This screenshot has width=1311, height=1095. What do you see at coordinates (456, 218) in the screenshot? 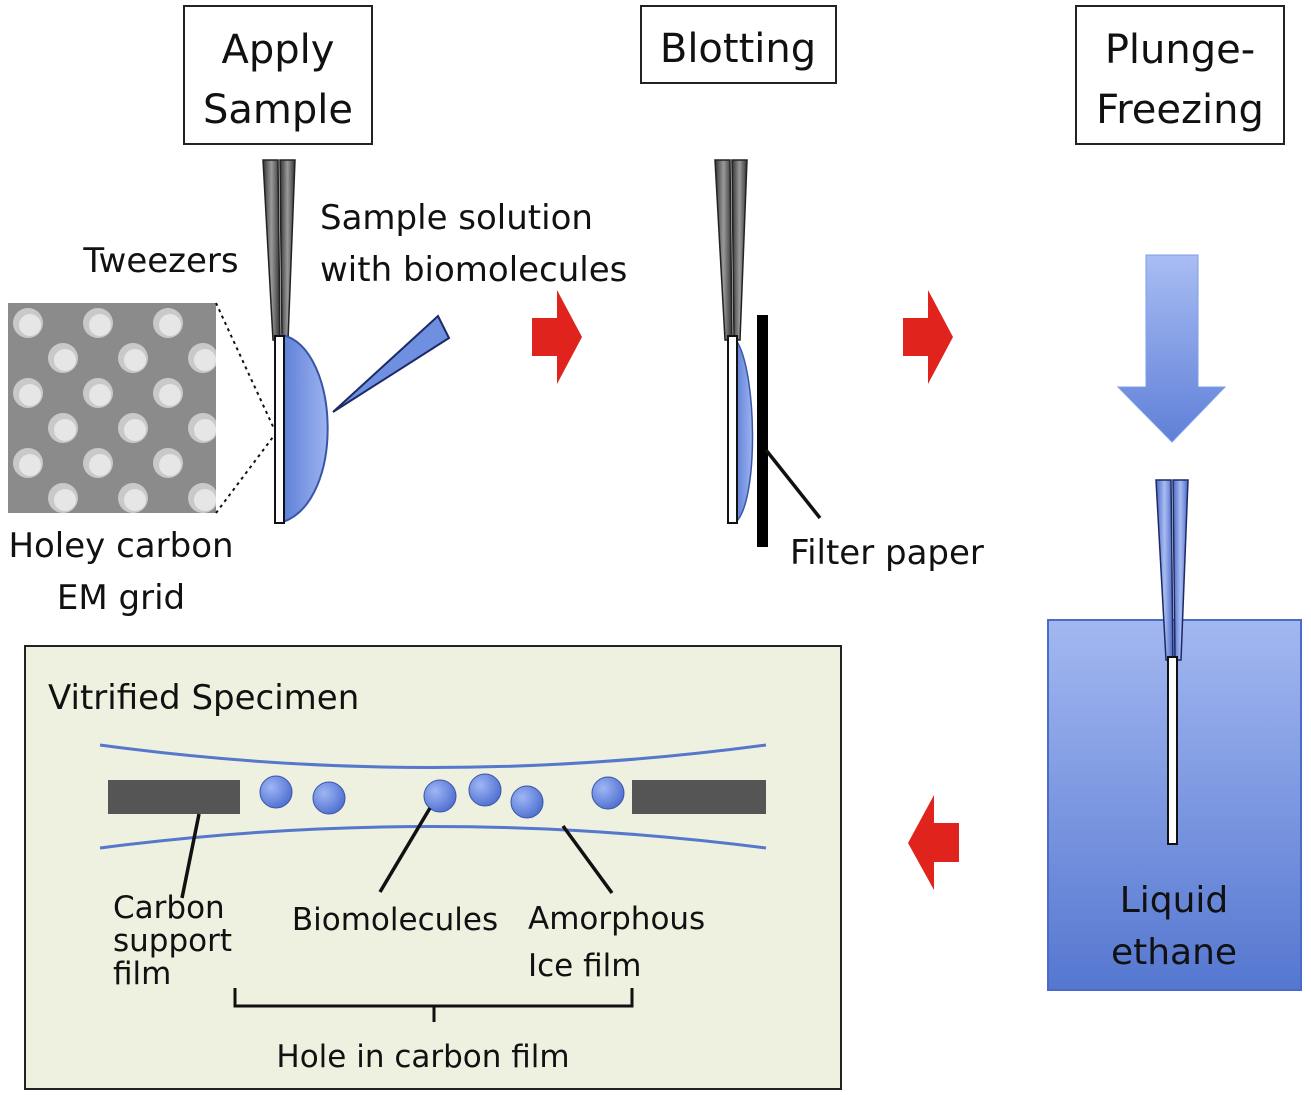
I see `label-sample-line1: Sample solution` at bounding box center [456, 218].